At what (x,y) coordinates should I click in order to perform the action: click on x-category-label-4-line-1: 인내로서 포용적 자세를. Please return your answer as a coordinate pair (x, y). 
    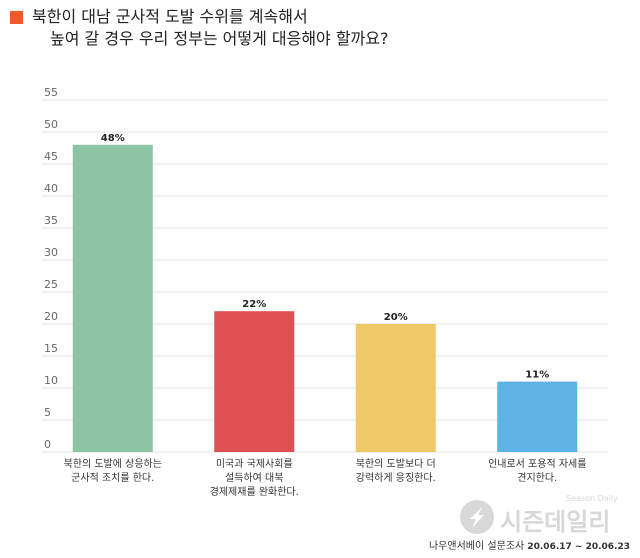
    Looking at the image, I should click on (537, 464).